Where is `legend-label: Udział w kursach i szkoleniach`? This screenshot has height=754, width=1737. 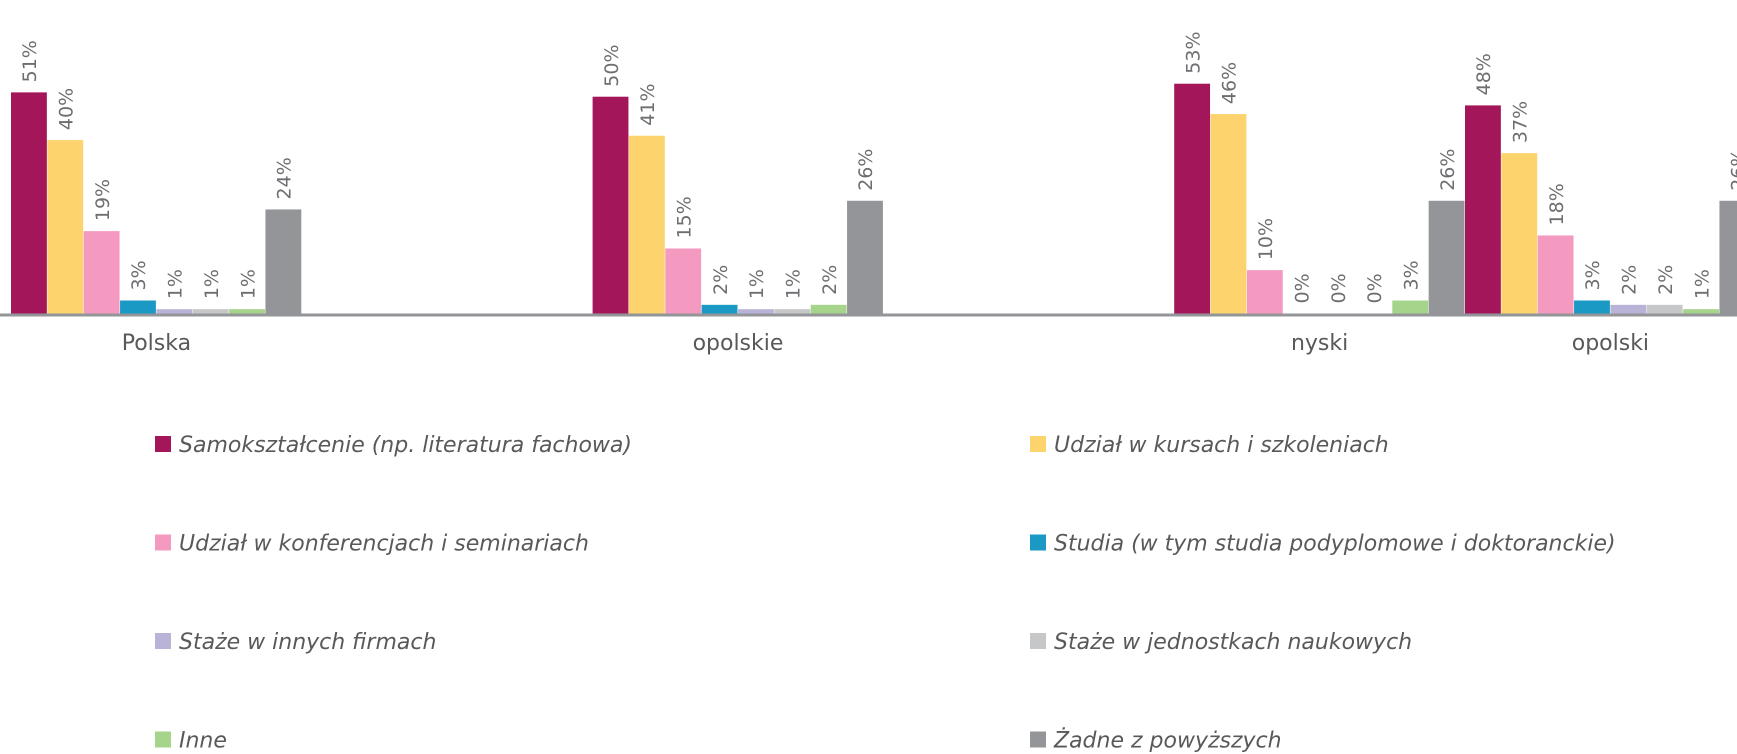
legend-label: Udział w kursach i szkoleniach is located at coordinates (1221, 445).